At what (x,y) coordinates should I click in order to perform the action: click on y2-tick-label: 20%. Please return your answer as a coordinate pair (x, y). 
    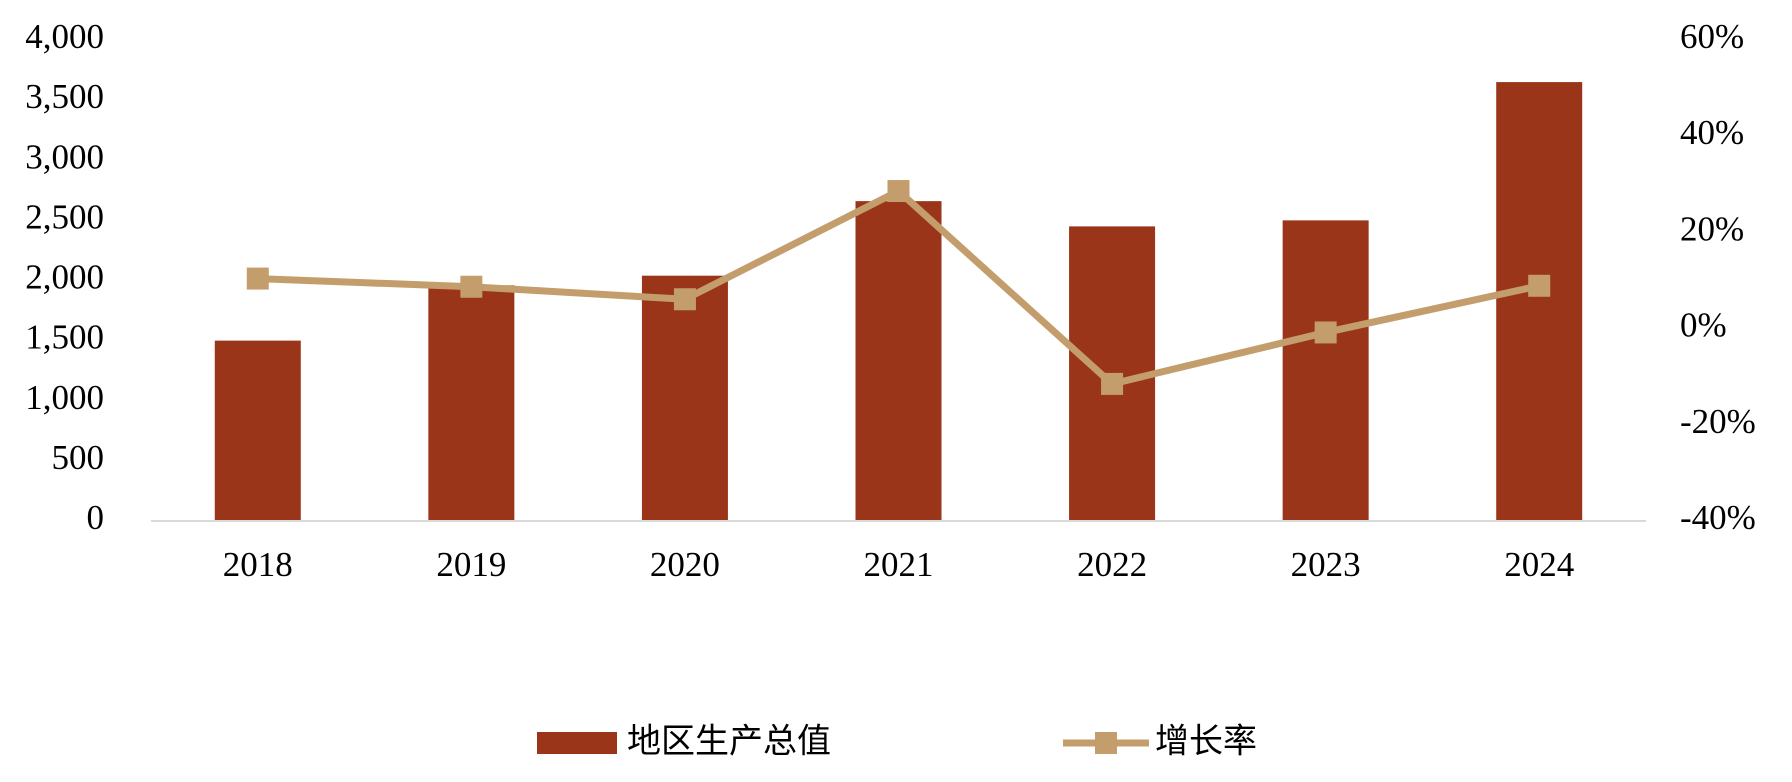
    Looking at the image, I should click on (1712, 228).